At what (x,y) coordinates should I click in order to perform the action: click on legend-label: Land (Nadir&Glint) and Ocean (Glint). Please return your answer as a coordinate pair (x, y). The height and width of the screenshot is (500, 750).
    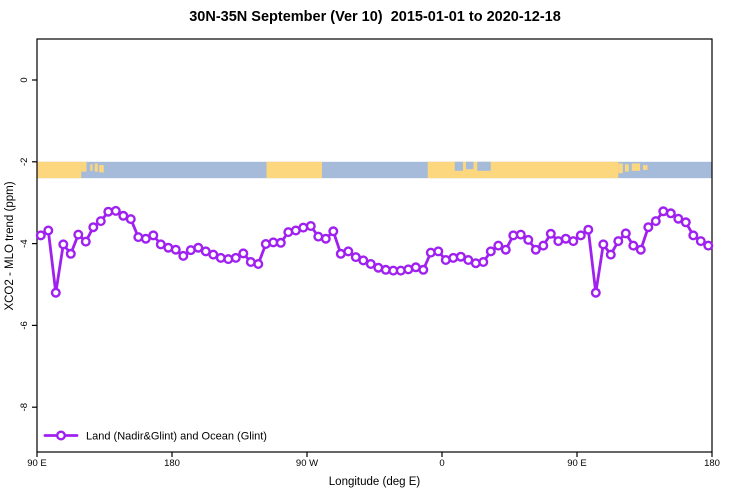
    Looking at the image, I should click on (176, 437).